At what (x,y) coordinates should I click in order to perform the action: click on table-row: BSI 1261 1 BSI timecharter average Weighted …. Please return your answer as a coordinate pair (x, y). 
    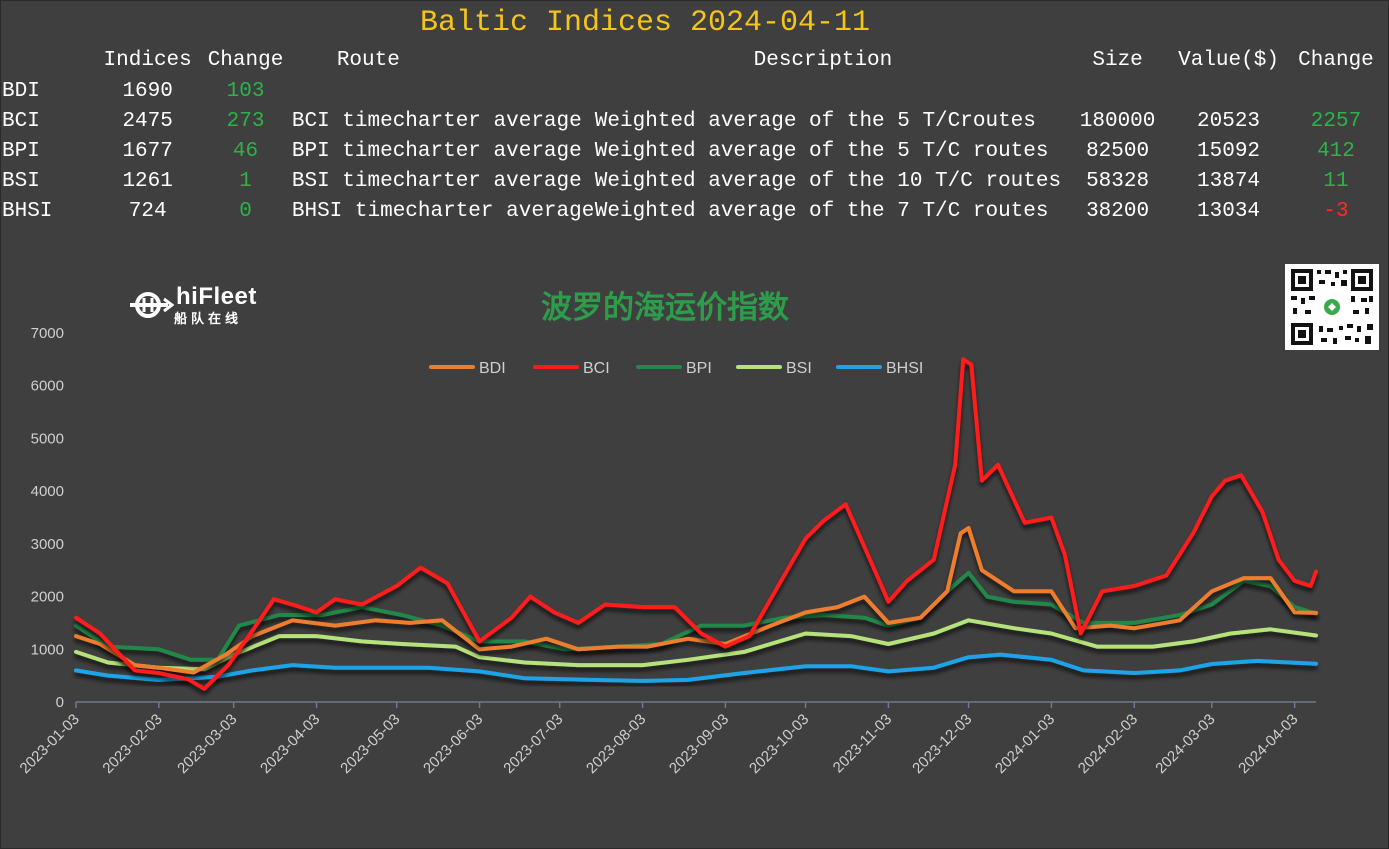
    Looking at the image, I should click on (695, 181).